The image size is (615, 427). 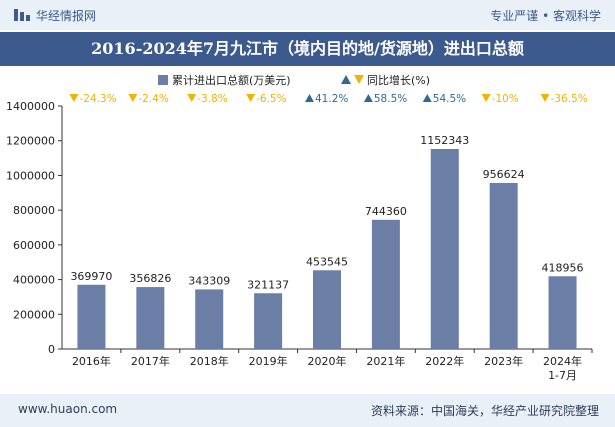 I want to click on growth-rate-label: -10%, so click(x=505, y=99).